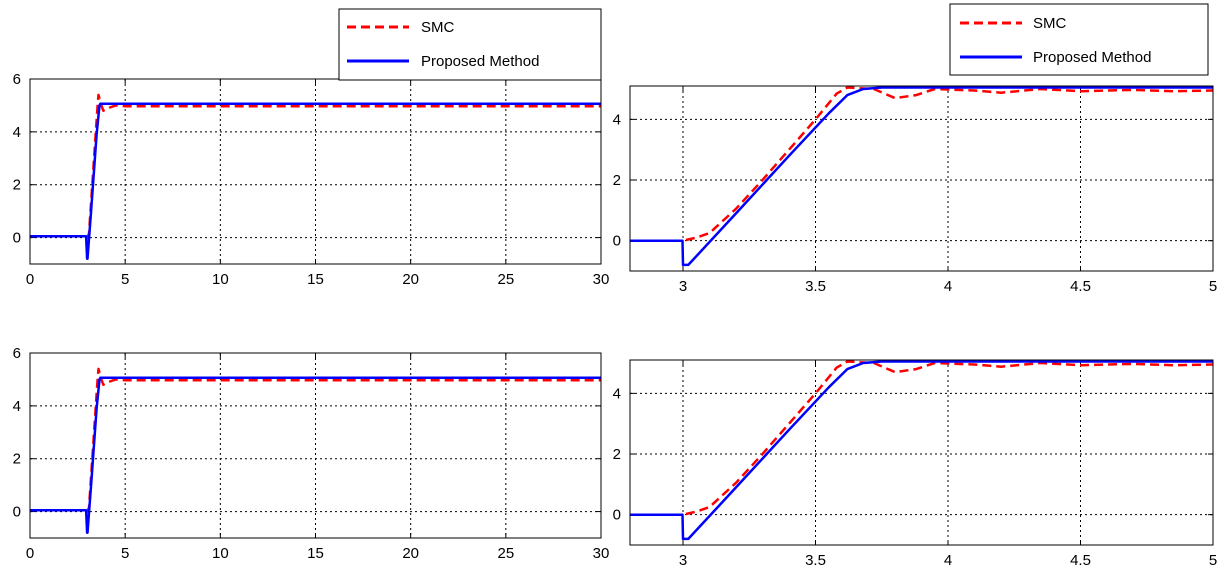 This screenshot has width=1225, height=575. I want to click on legend-left: SMC Proposed Method, so click(470, 44).